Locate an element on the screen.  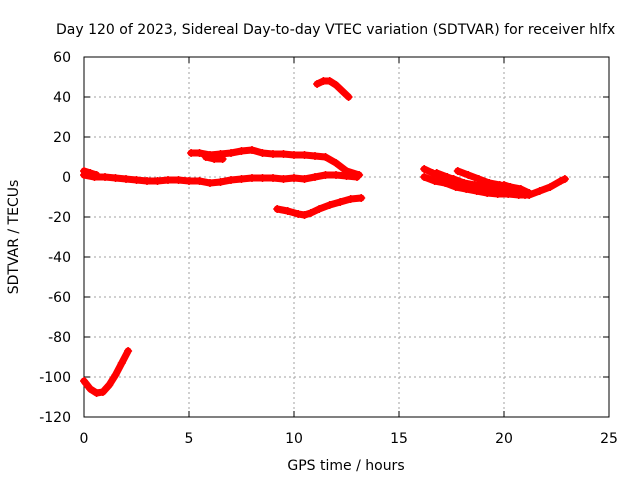
y-tick-label: -120 is located at coordinates (55, 418).